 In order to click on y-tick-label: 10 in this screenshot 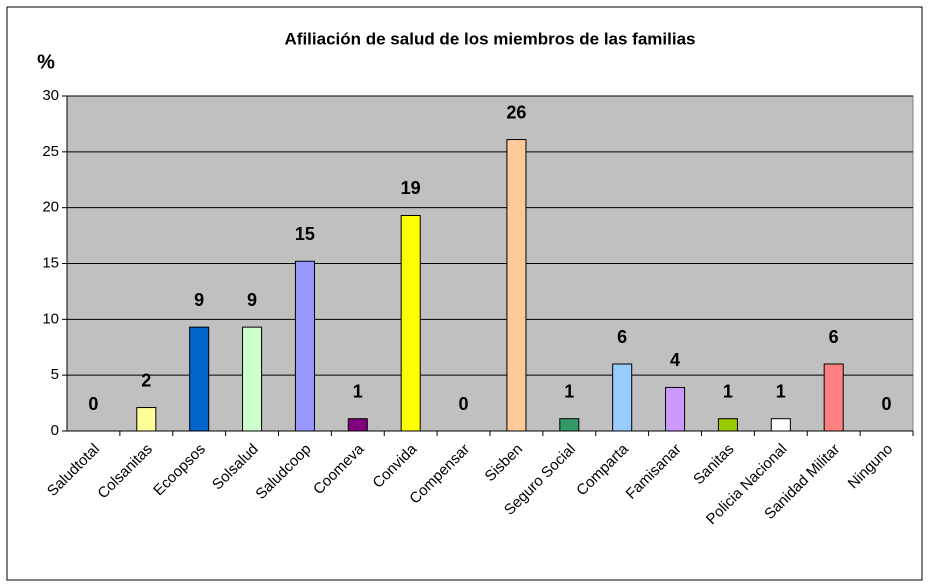, I will do `click(50, 318)`.